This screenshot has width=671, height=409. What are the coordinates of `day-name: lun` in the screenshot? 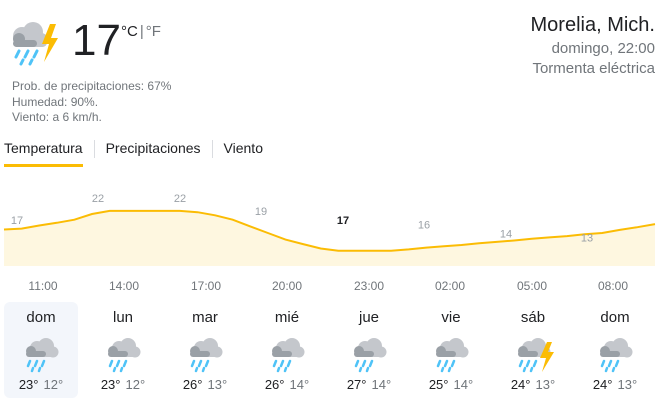 It's located at (123, 317).